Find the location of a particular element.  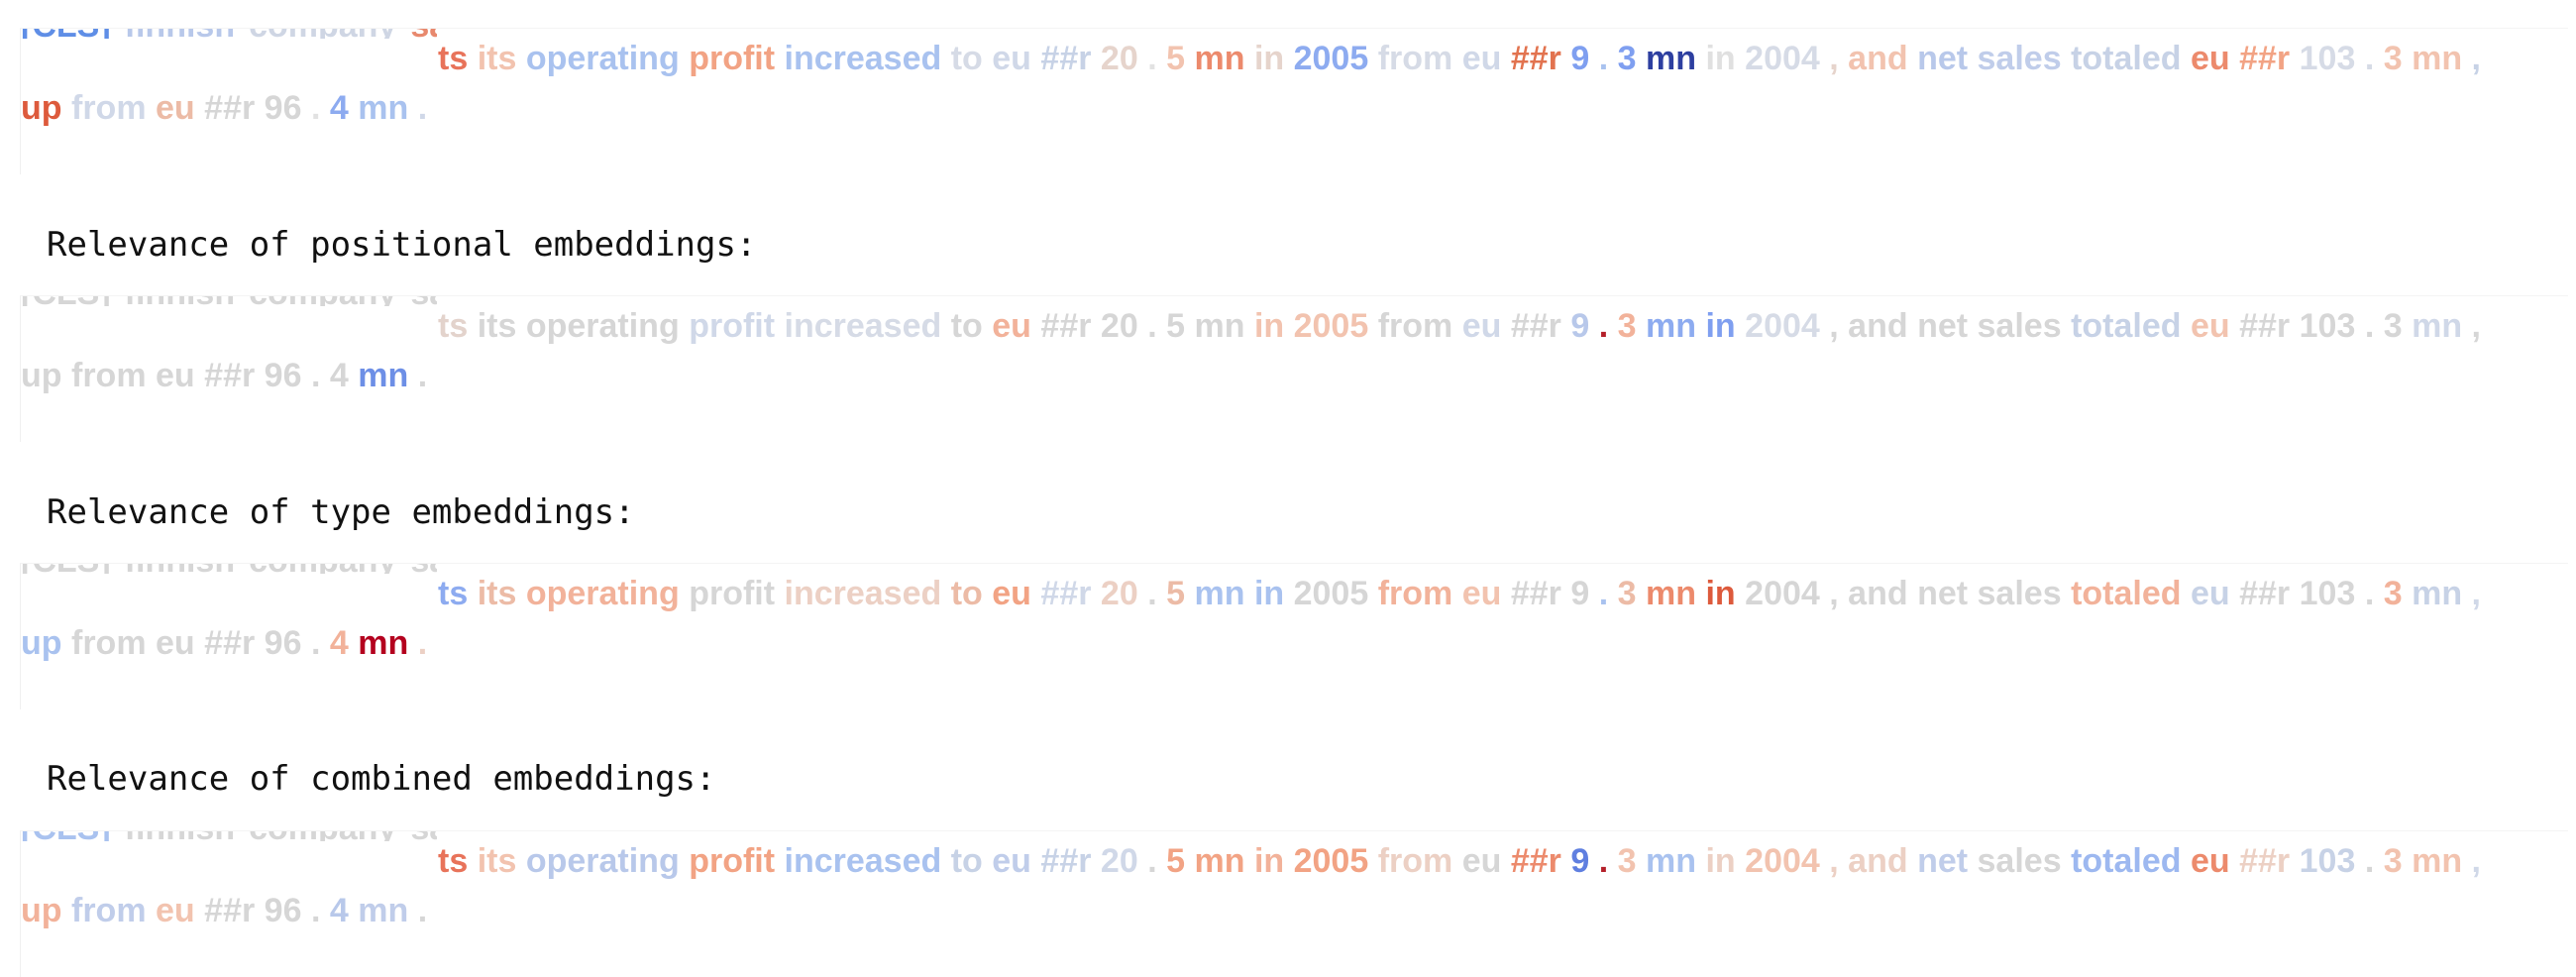

token: 20 is located at coordinates (1119, 58).